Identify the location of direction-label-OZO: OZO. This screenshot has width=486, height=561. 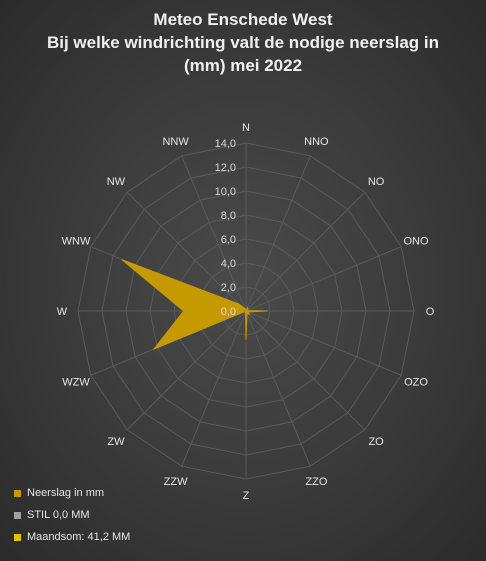
(416, 382).